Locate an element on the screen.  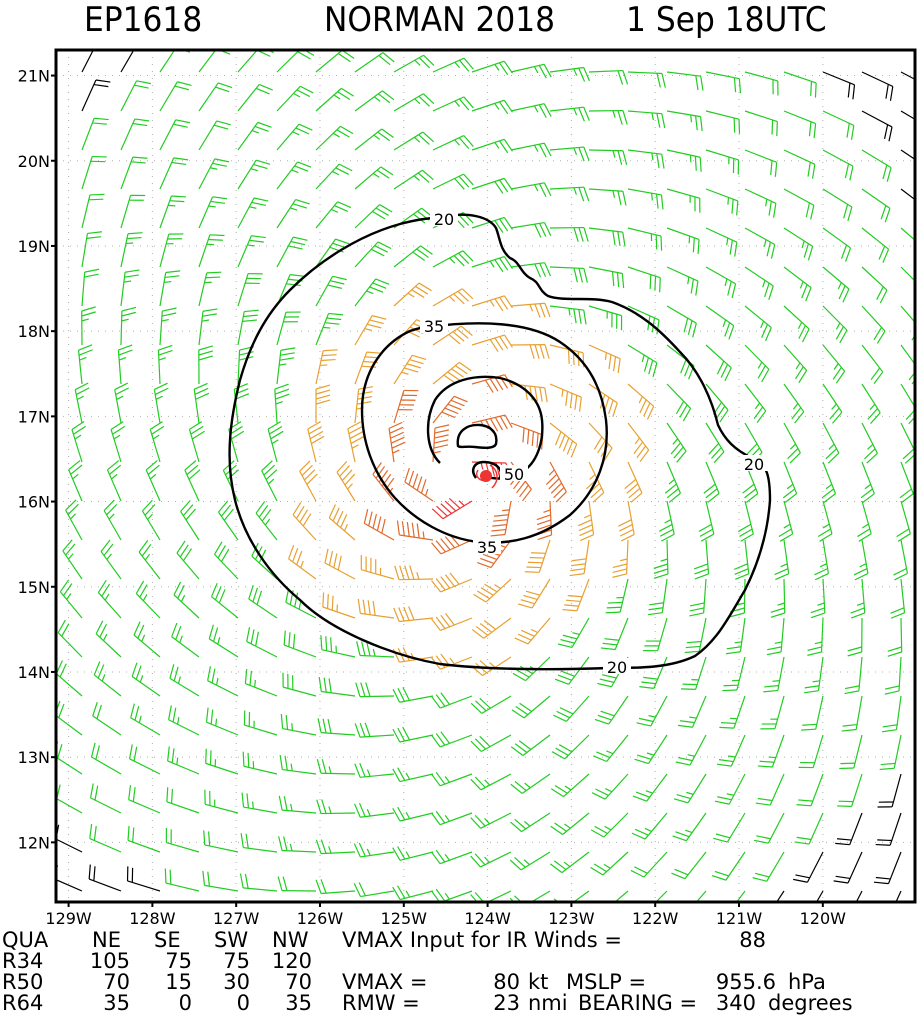
lat-label: 21N is located at coordinates (34, 76).